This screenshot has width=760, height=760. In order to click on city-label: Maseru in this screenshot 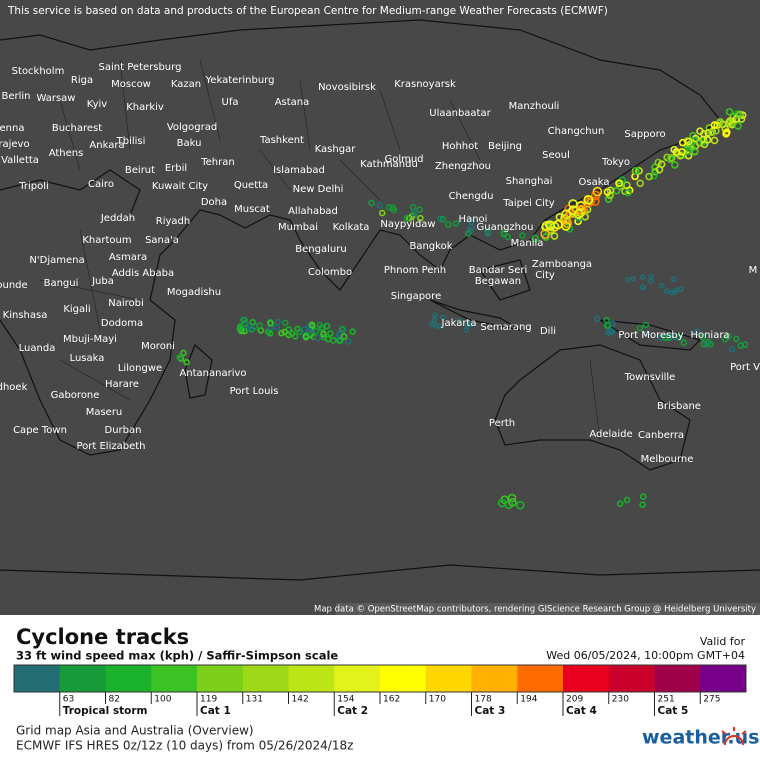, I will do `click(104, 412)`.